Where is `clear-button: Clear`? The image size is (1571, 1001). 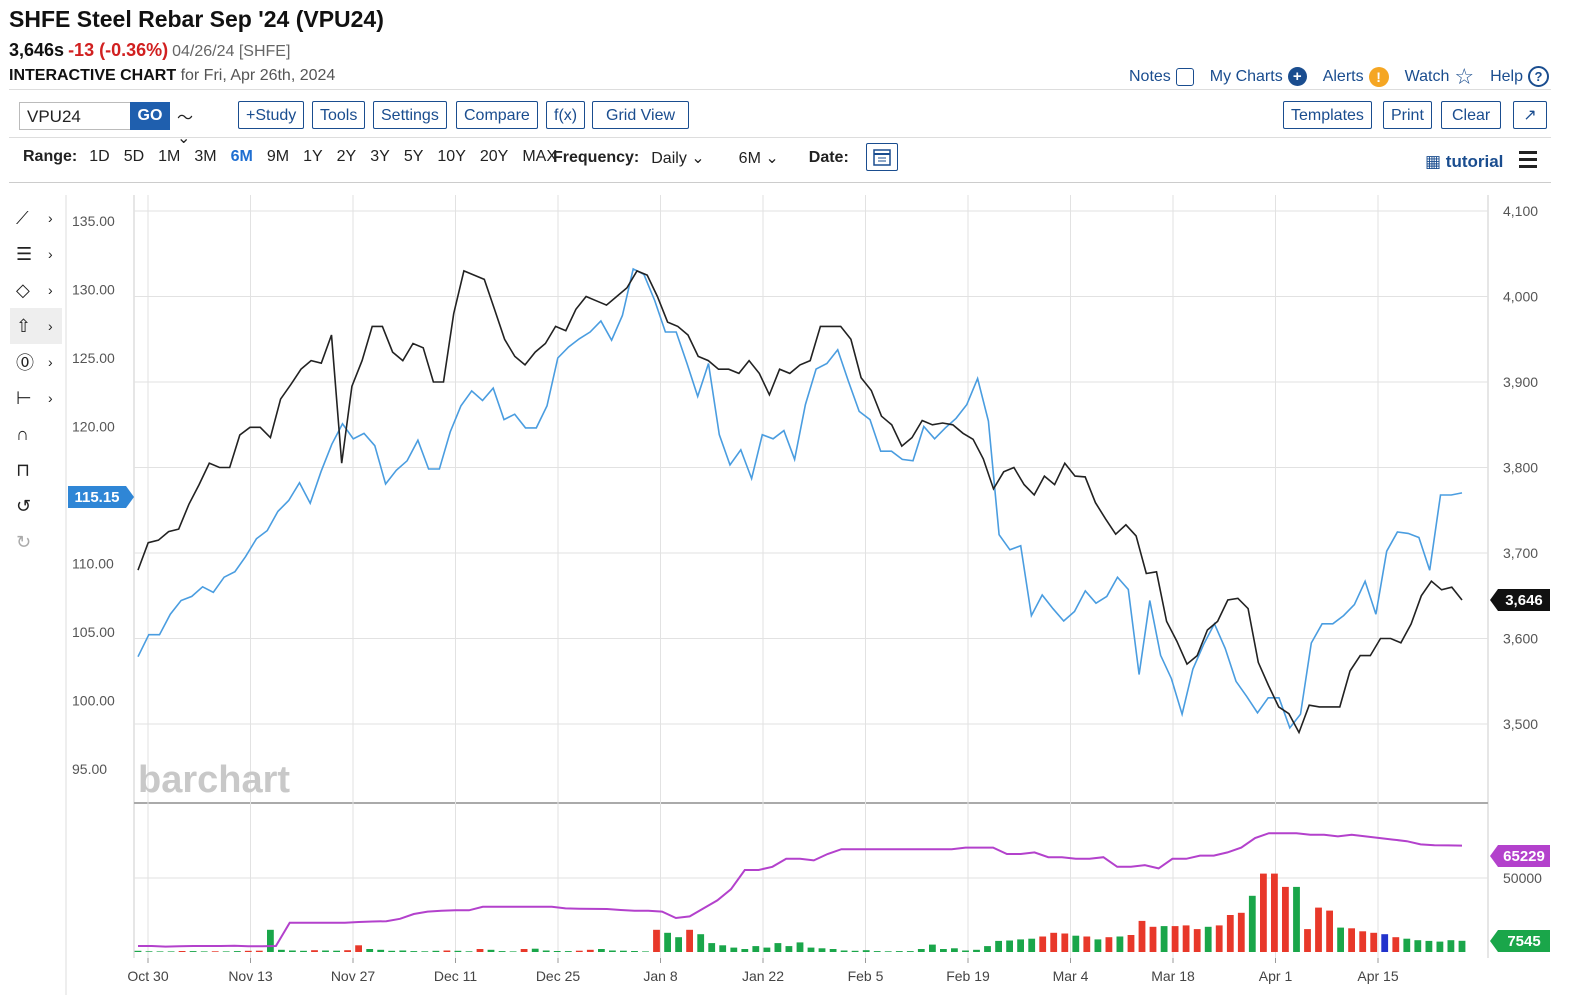 clear-button: Clear is located at coordinates (1471, 115).